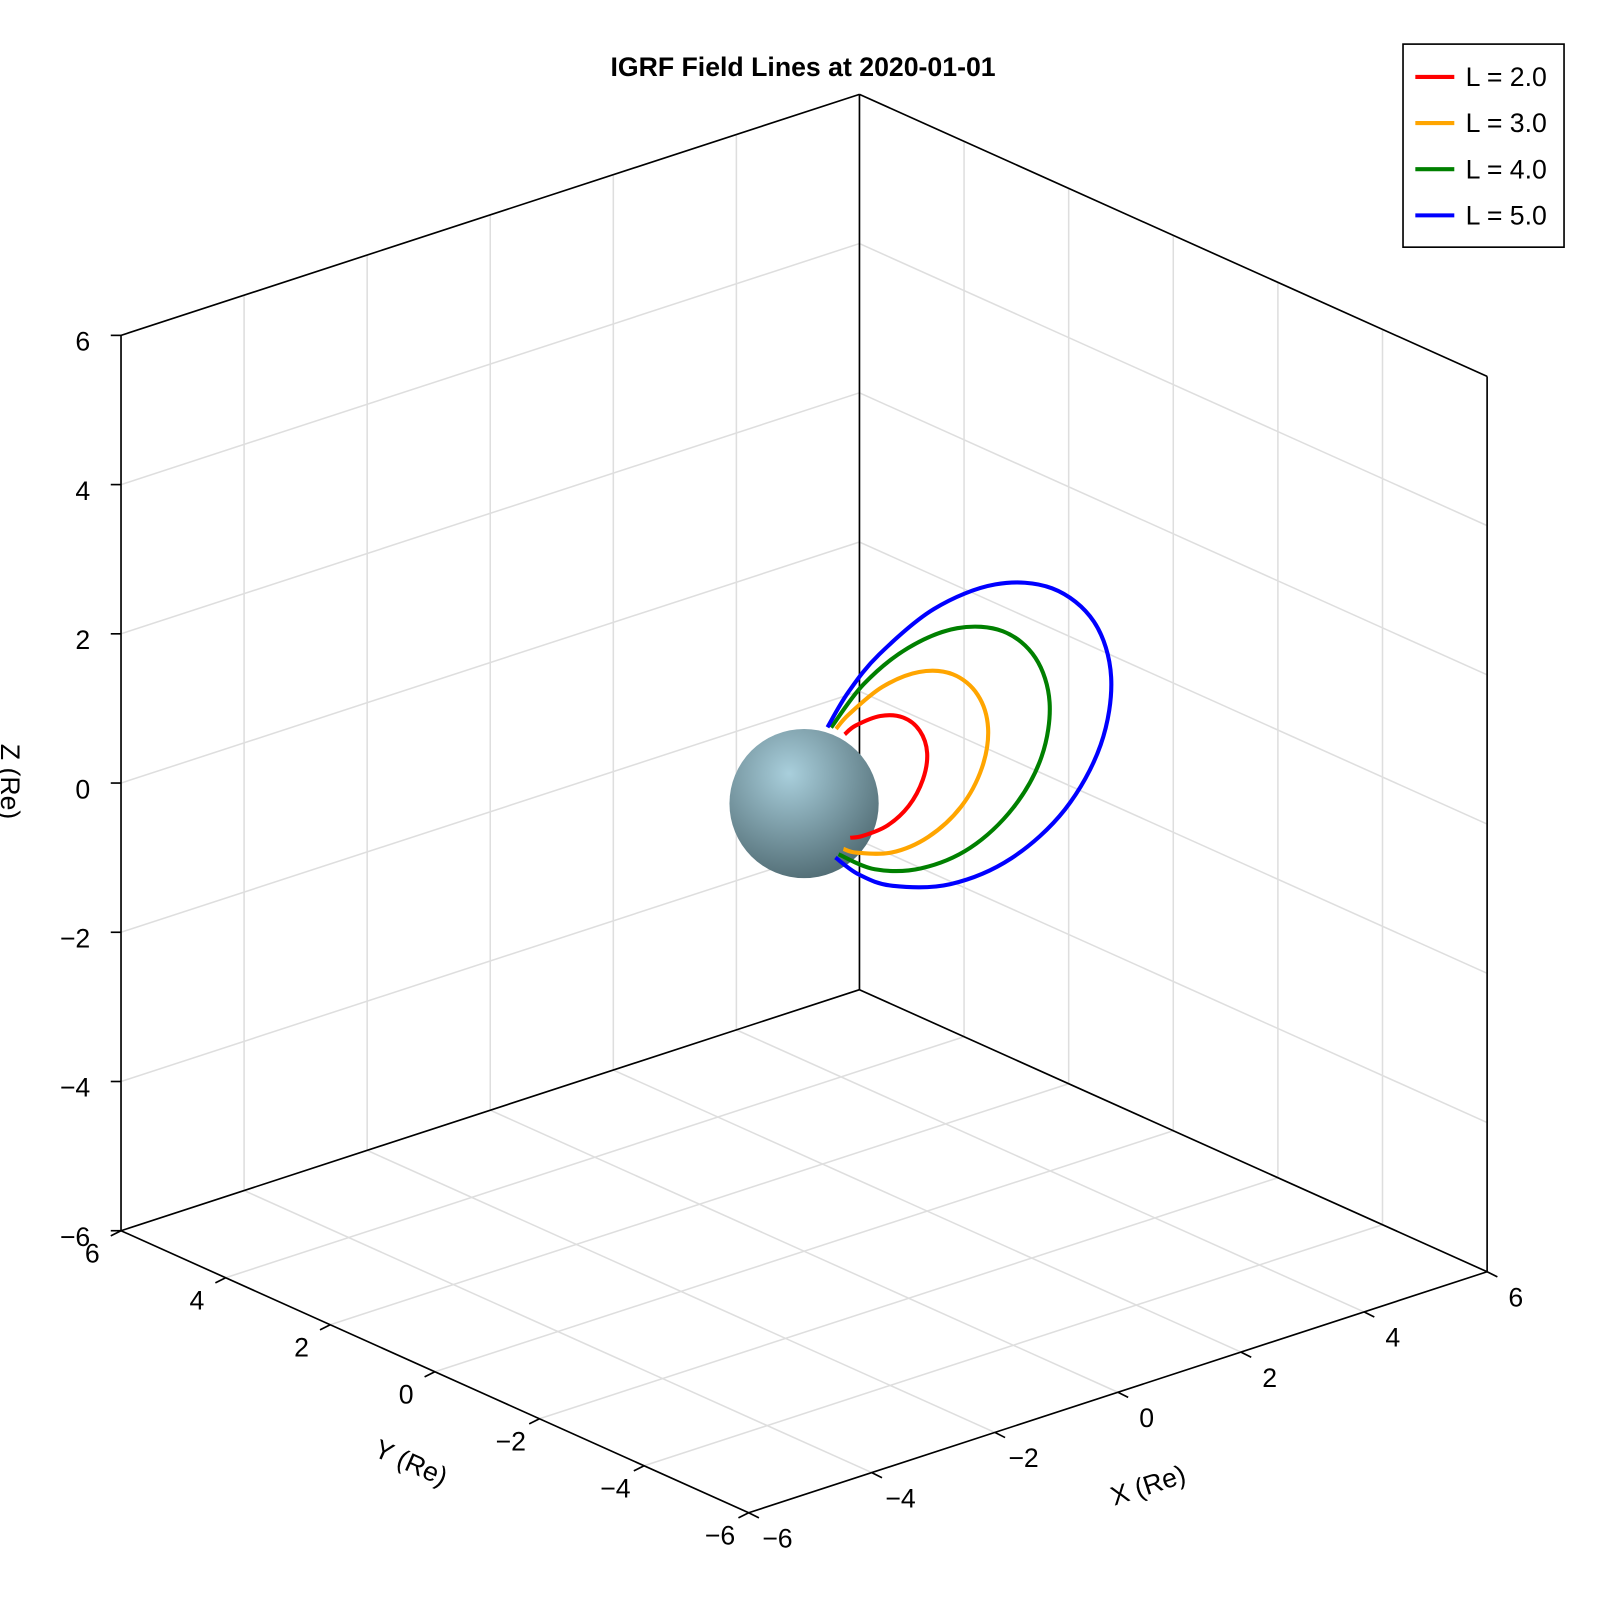 This screenshot has width=1600, height=1600. I want to click on x-axis-label: X (Re), so click(1148, 1485).